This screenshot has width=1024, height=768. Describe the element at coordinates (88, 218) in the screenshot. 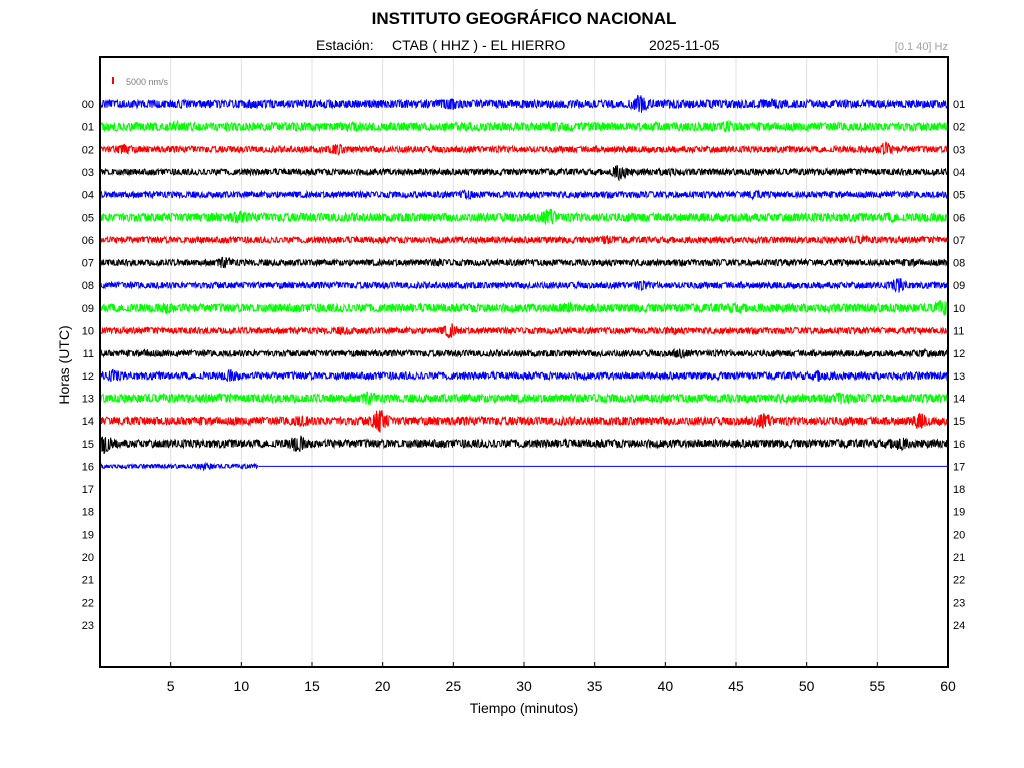

I see `hour-label-left: 05` at that location.